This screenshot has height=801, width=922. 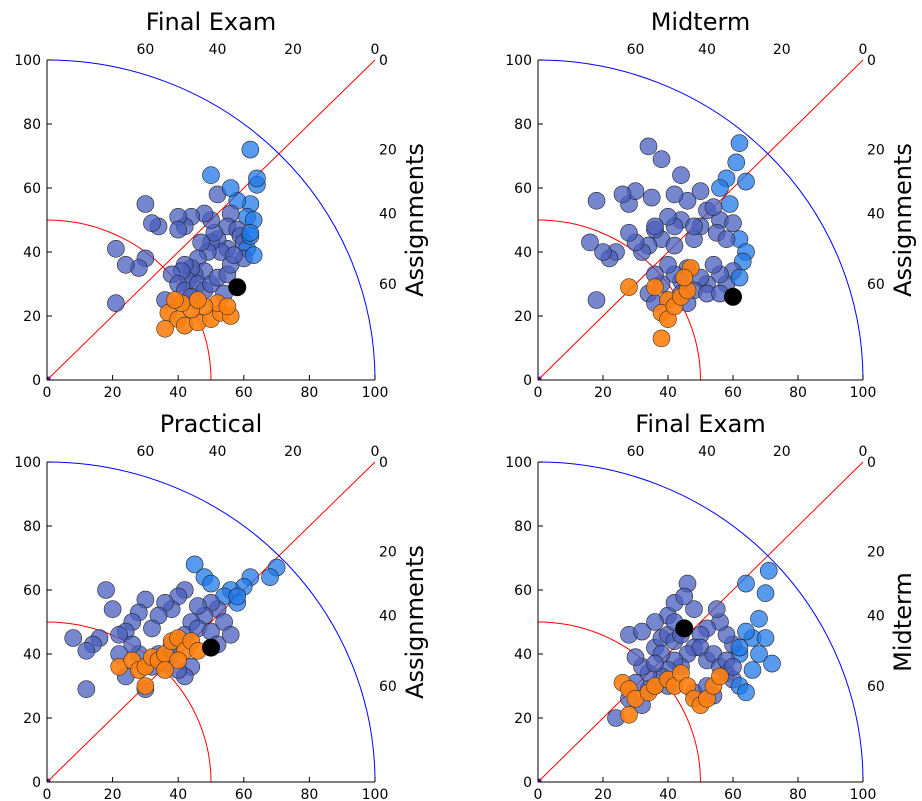 What do you see at coordinates (211, 424) in the screenshot?
I see `panel-title: Practical` at bounding box center [211, 424].